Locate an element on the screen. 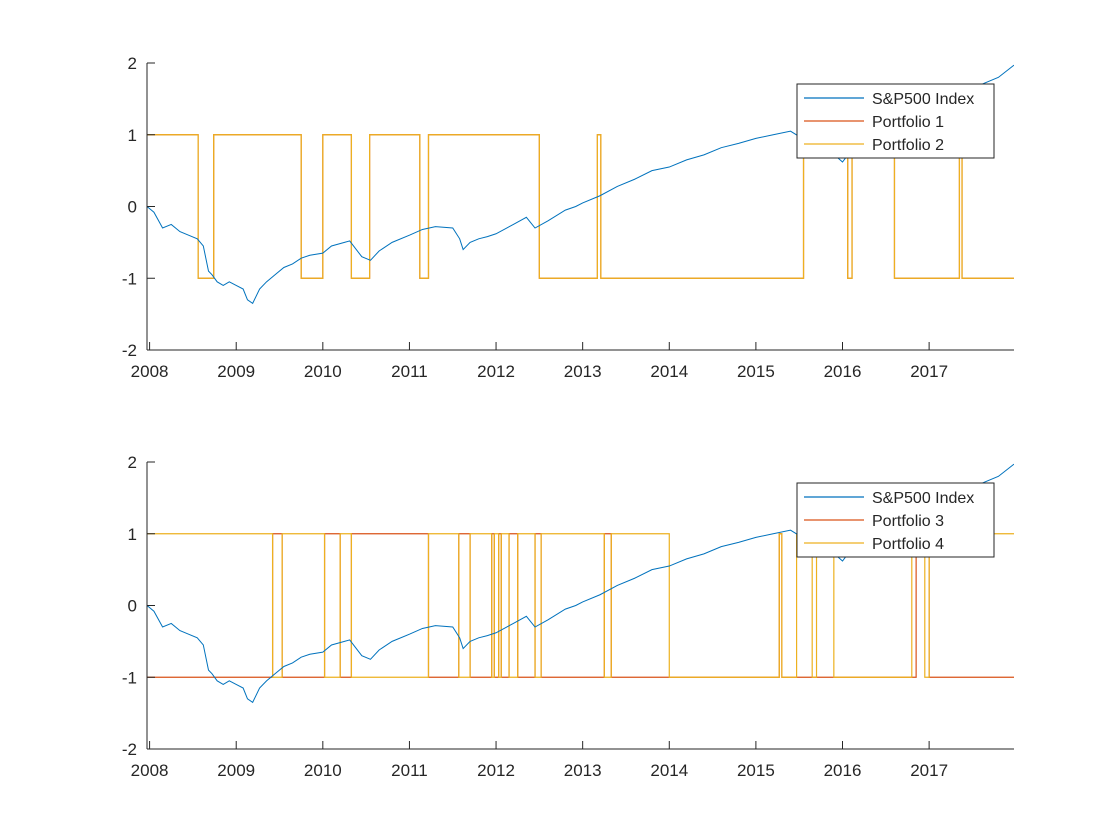 The height and width of the screenshot is (840, 1120). legend: S&P500 Index Portfolio 3 Portfolio 4 is located at coordinates (895, 520).